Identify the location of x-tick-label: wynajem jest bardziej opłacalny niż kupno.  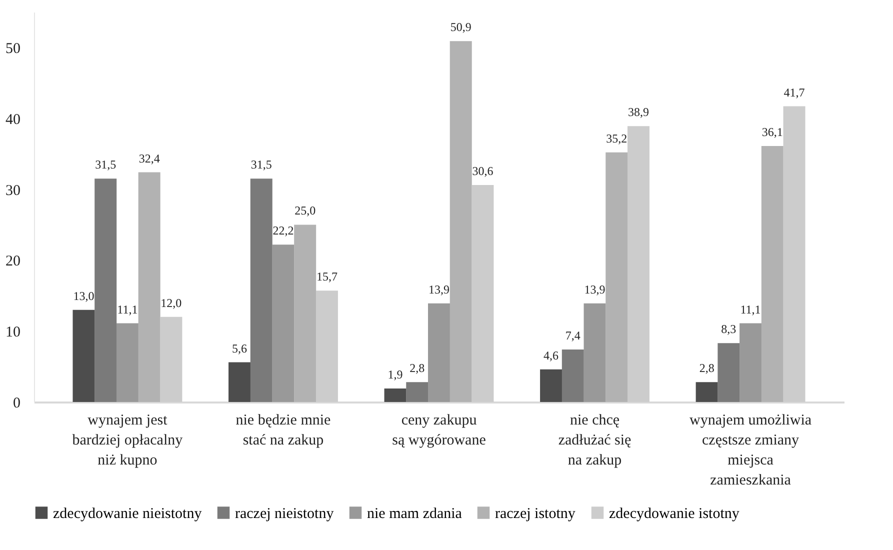
(128, 440).